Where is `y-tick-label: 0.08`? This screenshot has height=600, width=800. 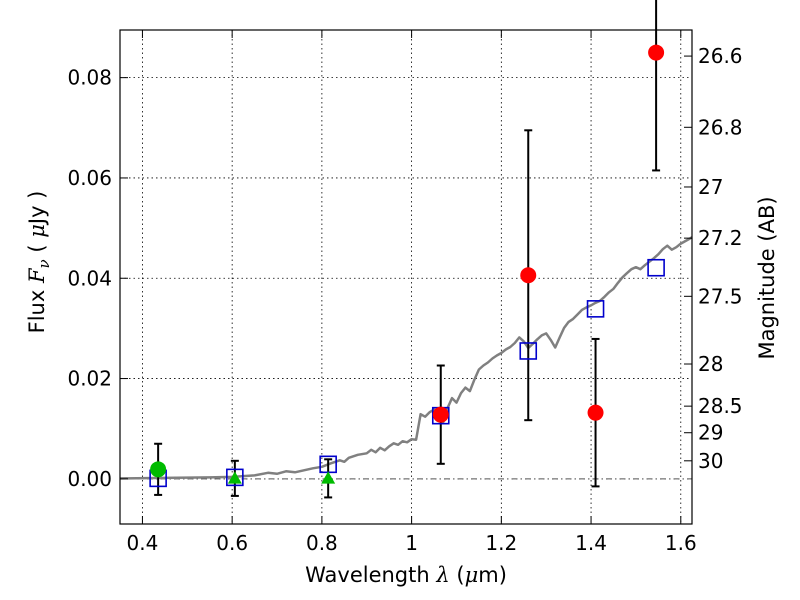
y-tick-label: 0.08 is located at coordinates (89, 78).